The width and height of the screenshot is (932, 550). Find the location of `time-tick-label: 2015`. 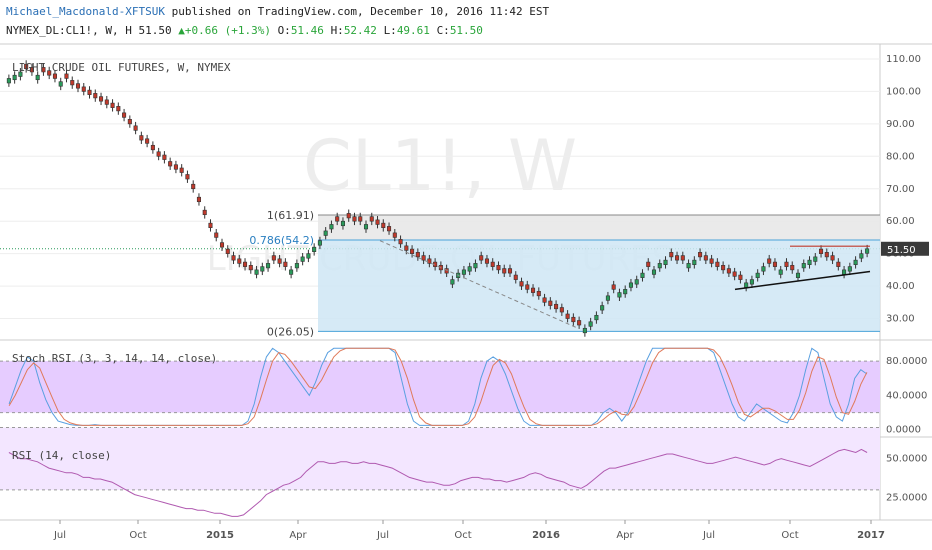

time-tick-label: 2015 is located at coordinates (220, 535).